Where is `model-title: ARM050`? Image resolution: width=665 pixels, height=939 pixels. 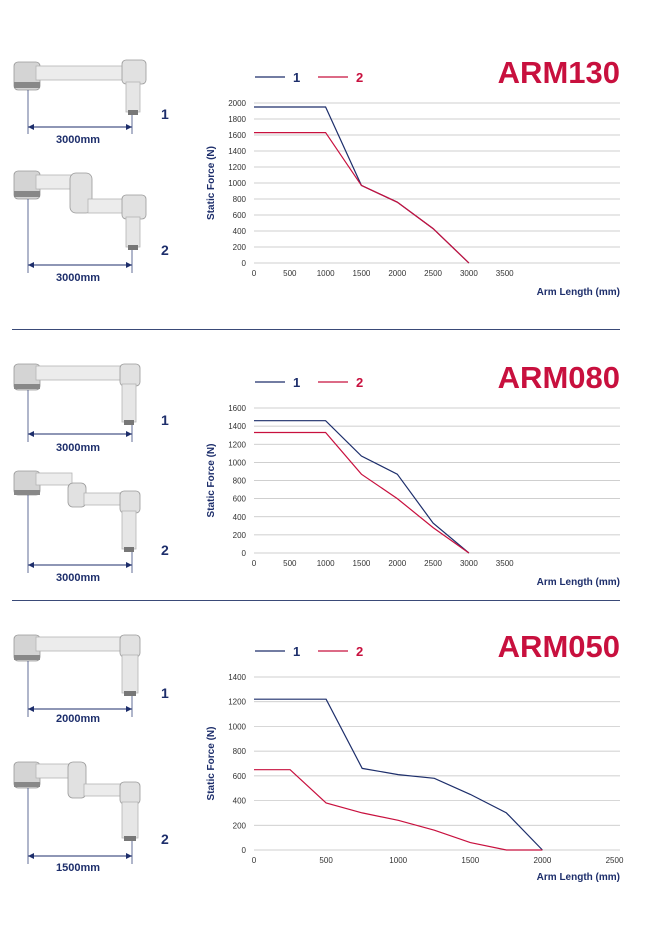 model-title: ARM050 is located at coordinates (558, 646).